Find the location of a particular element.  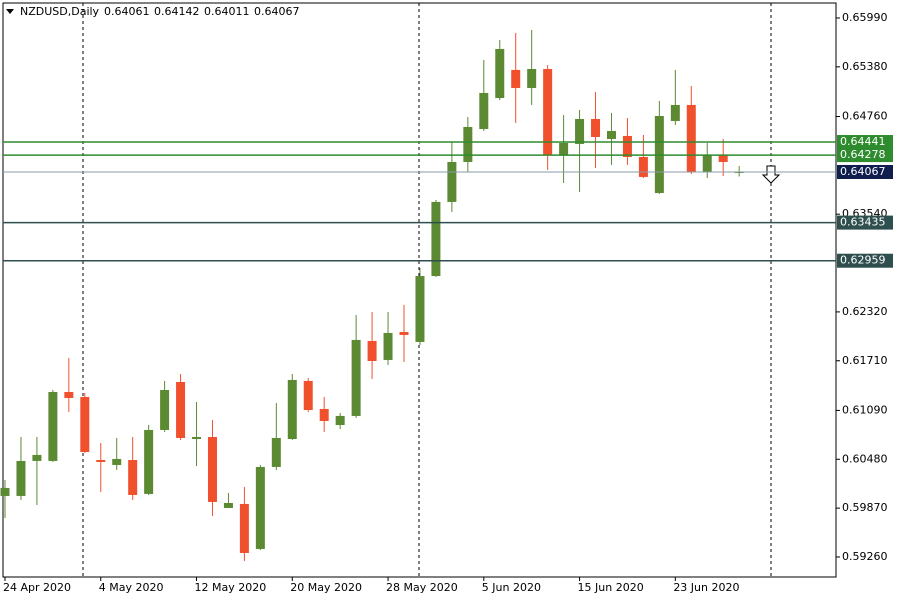

y-tick-label: 0.65380 is located at coordinates (865, 66).